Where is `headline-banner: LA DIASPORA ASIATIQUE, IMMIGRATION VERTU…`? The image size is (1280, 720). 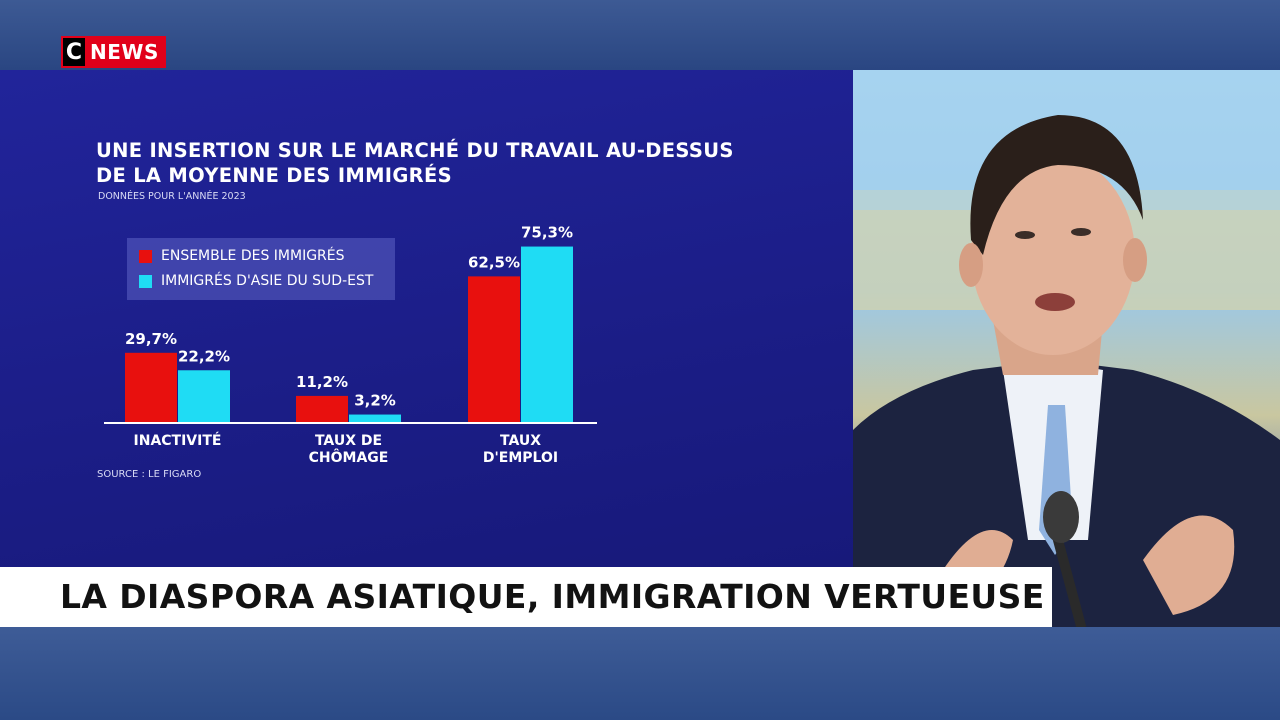 headline-banner: LA DIASPORA ASIATIQUE, IMMIGRATION VERTU… is located at coordinates (526, 597).